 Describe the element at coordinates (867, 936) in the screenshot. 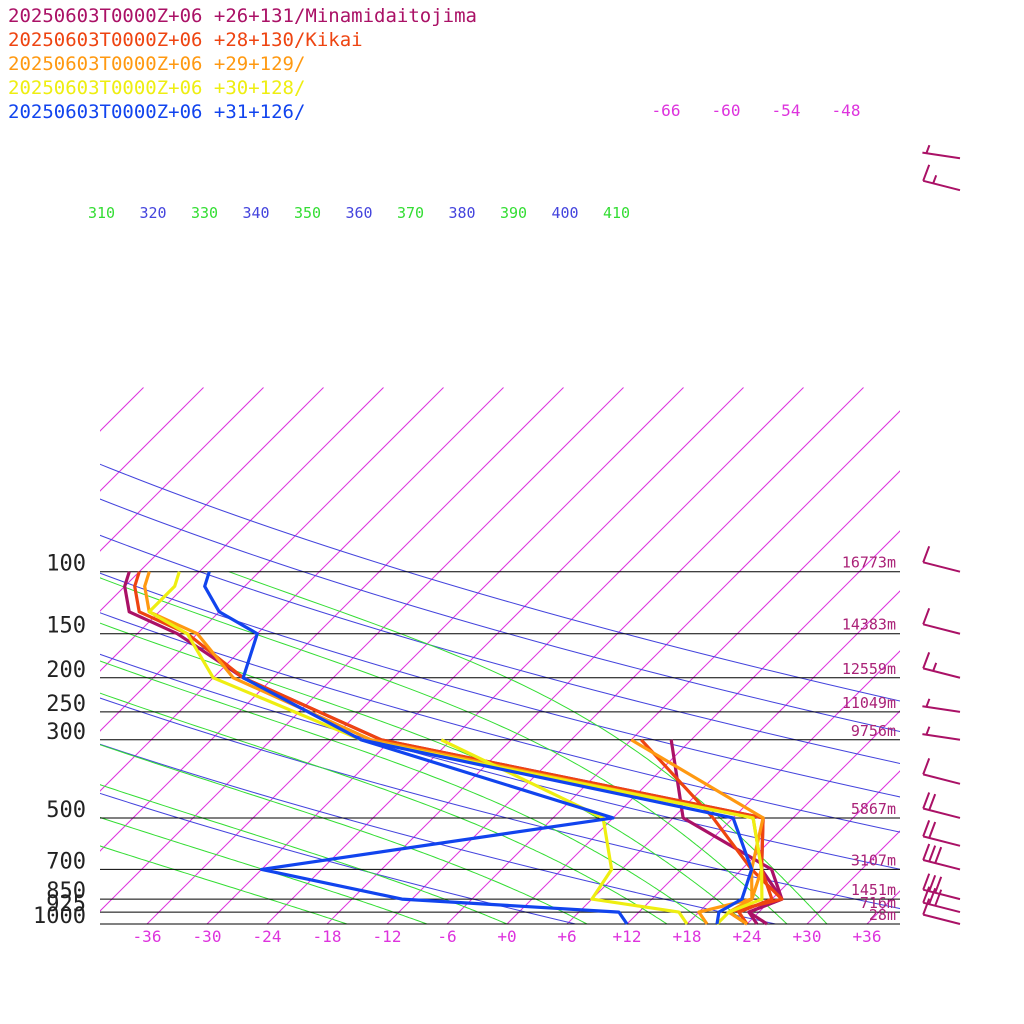

I see `temperature-tick-label: +36` at that location.